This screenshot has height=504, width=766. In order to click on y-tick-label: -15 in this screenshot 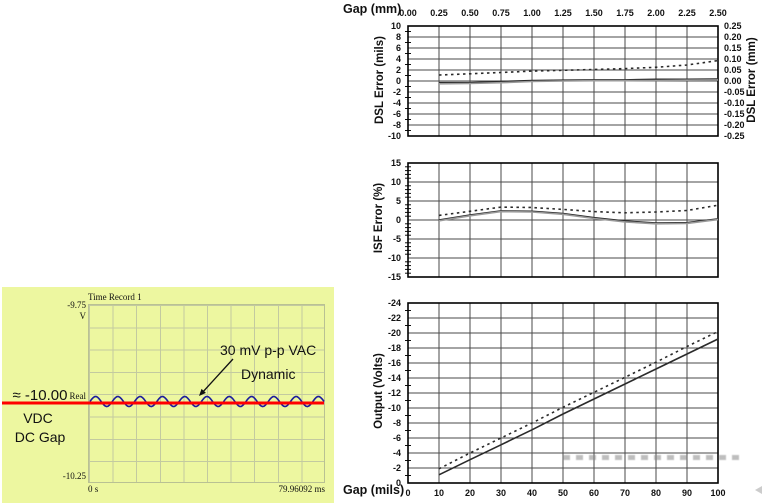, I will do `click(394, 277)`.